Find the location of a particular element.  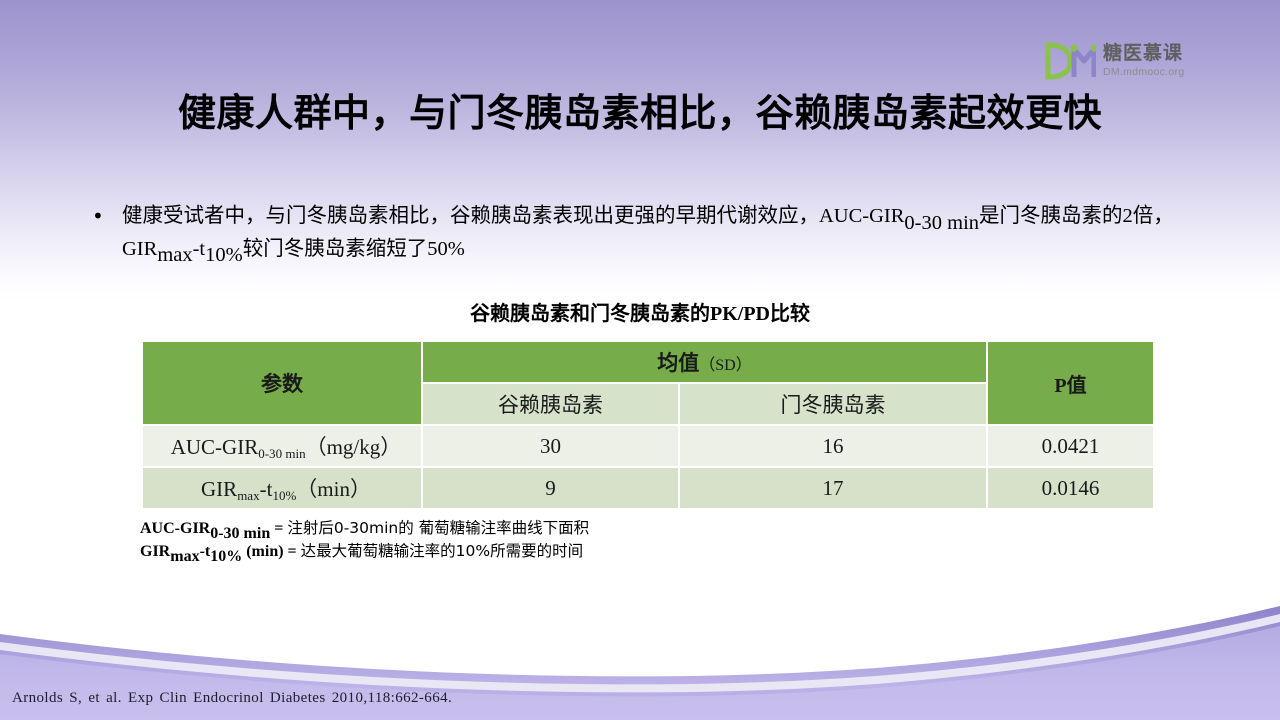

table-caption-cn: 谷赖胰岛素和门冬胰岛素的 is located at coordinates (590, 313).